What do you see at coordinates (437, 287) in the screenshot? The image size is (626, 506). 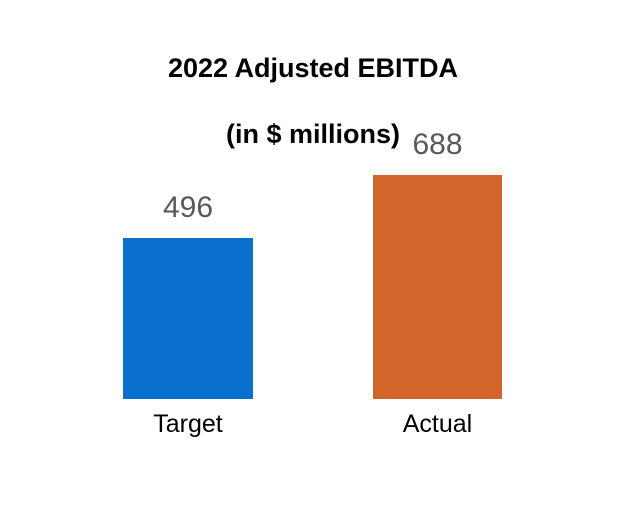 I see `bar-actual` at bounding box center [437, 287].